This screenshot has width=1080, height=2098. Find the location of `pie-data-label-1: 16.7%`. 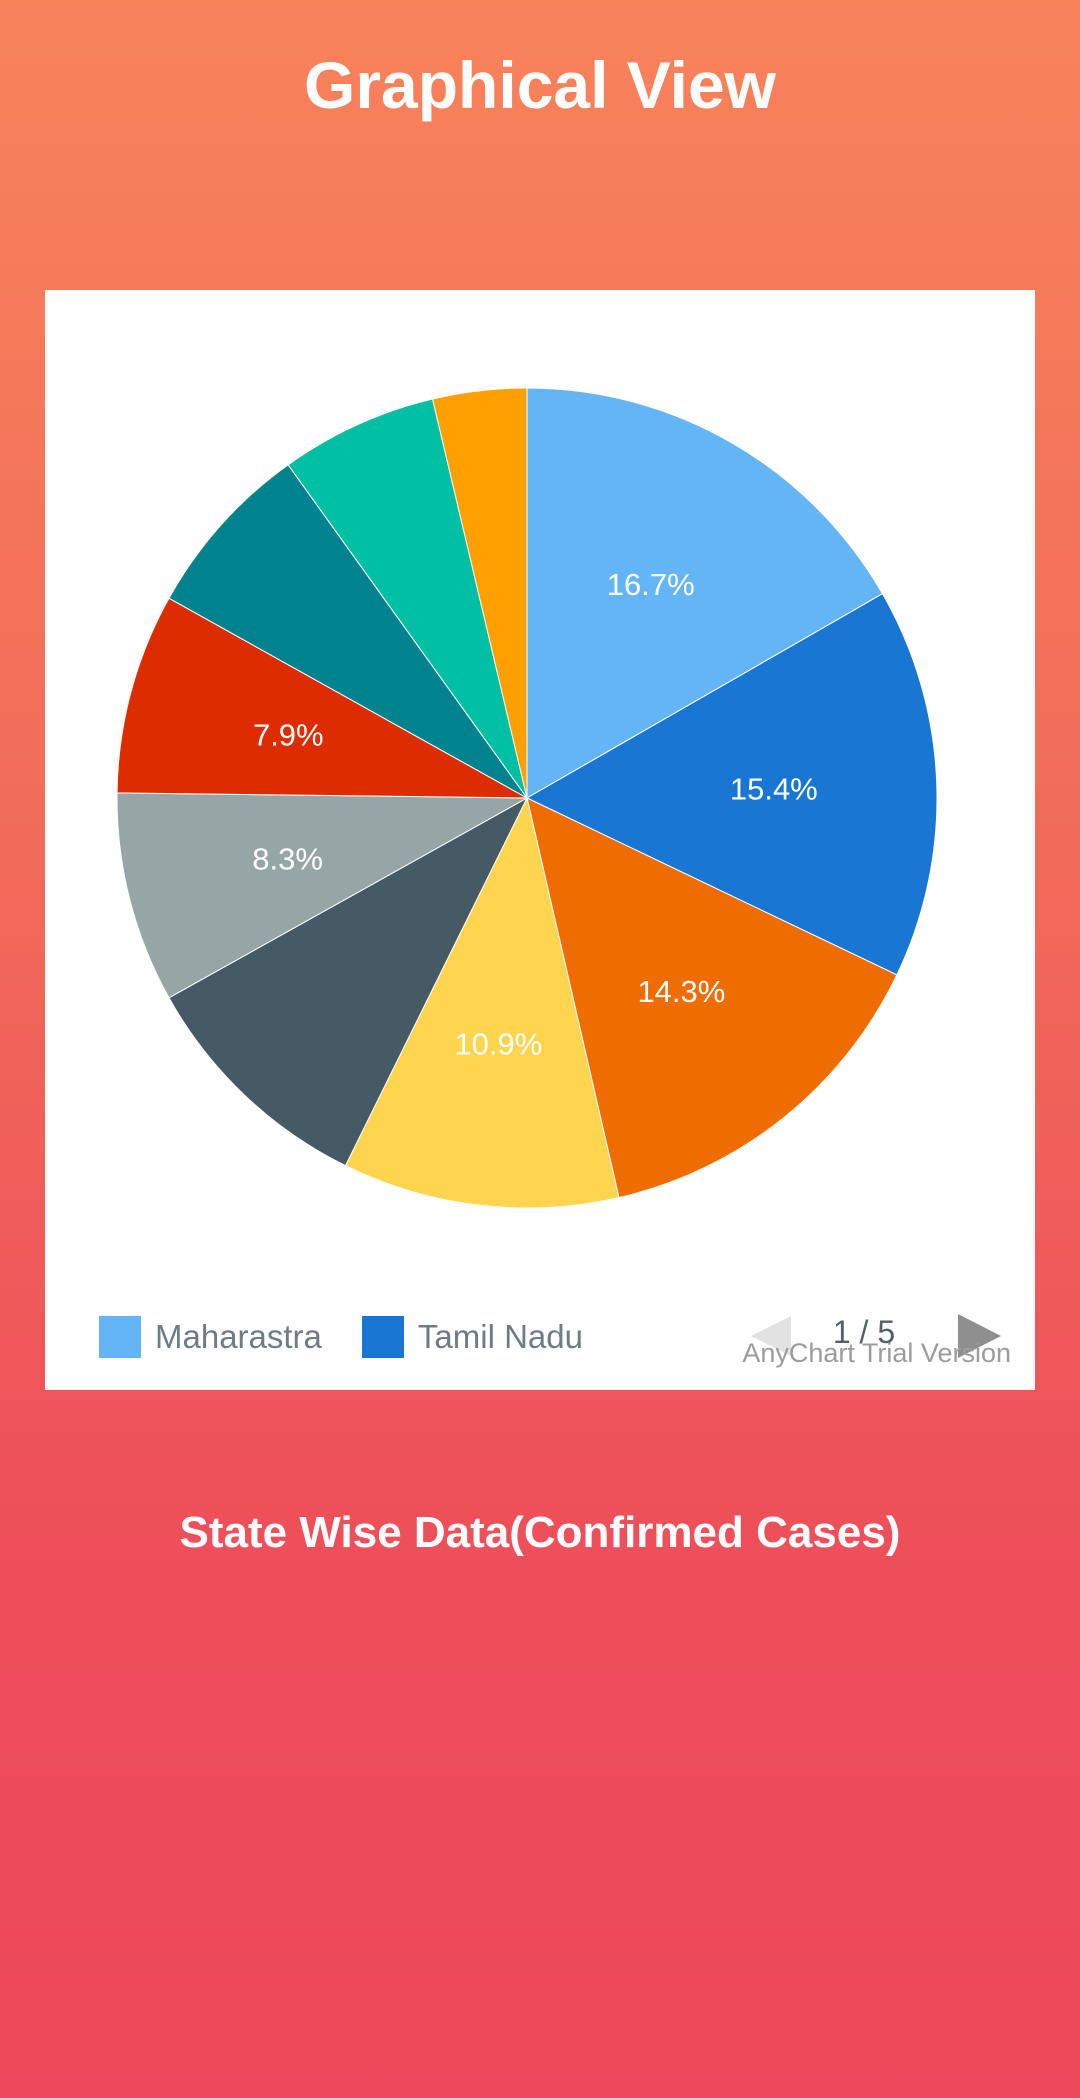

pie-data-label-1: 16.7% is located at coordinates (651, 584).